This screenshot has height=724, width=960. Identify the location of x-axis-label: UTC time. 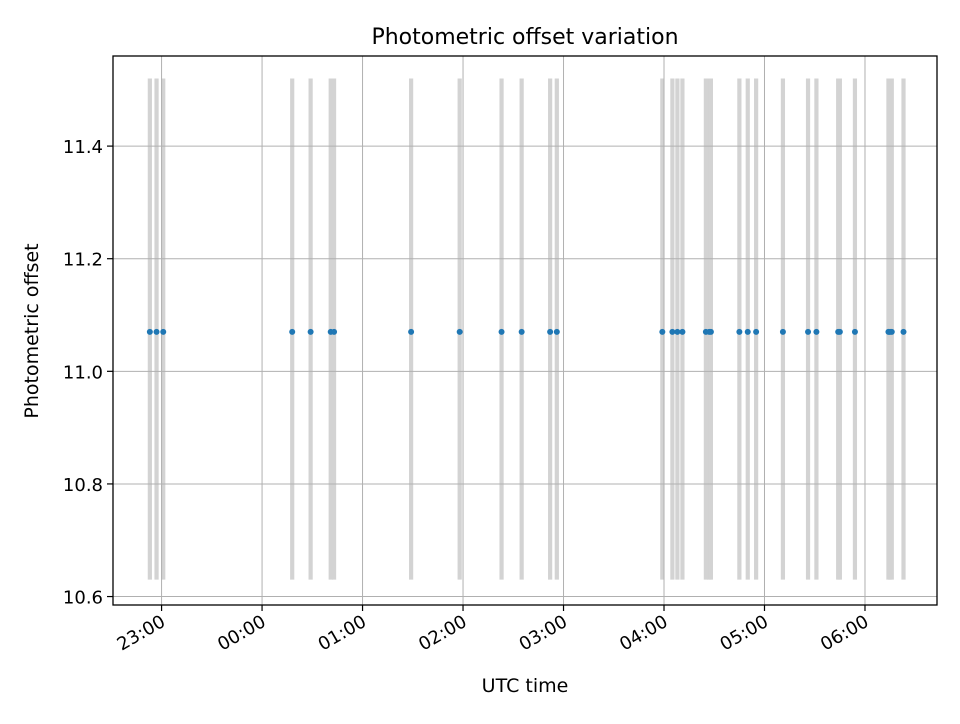
(525, 686).